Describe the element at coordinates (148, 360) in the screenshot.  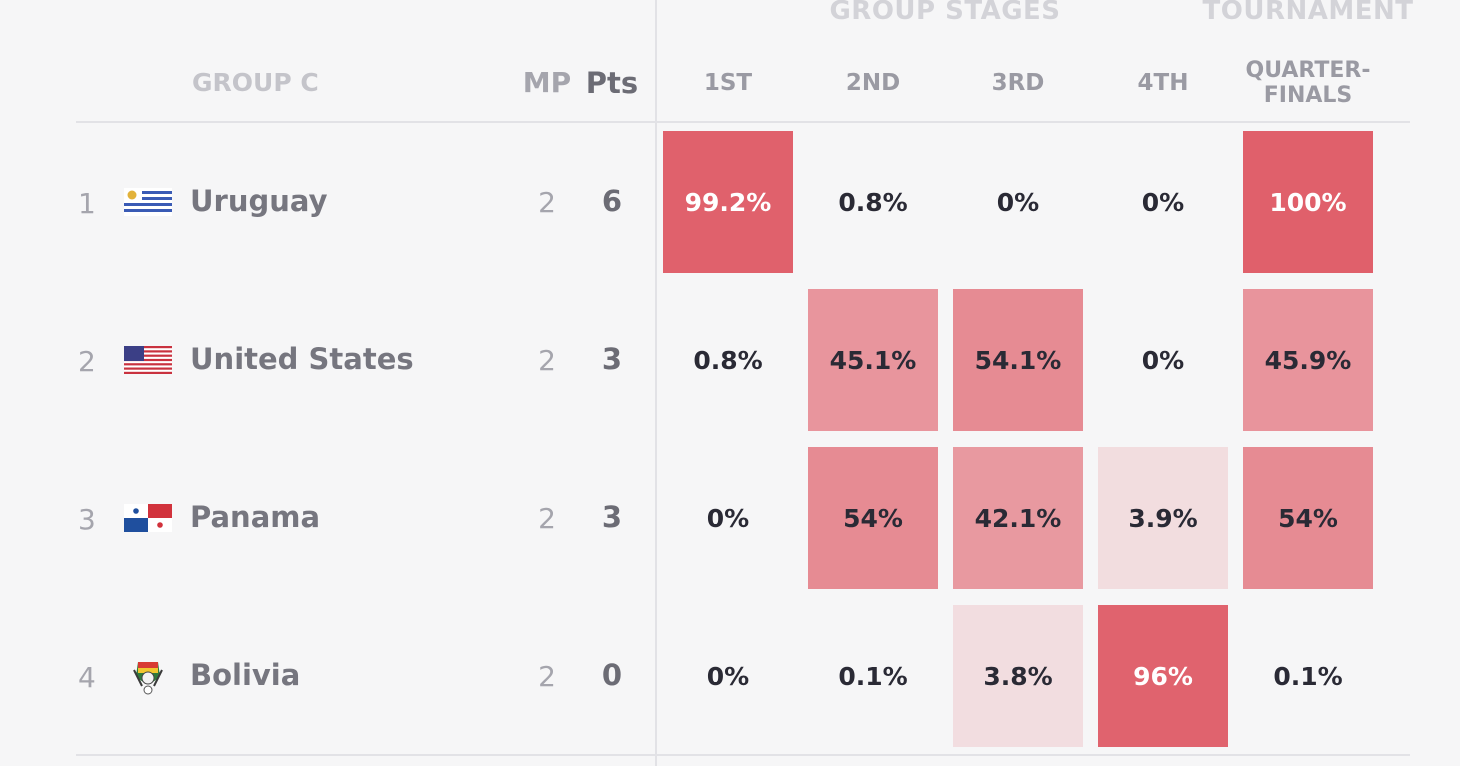
I see `usa-flag-icon` at that location.